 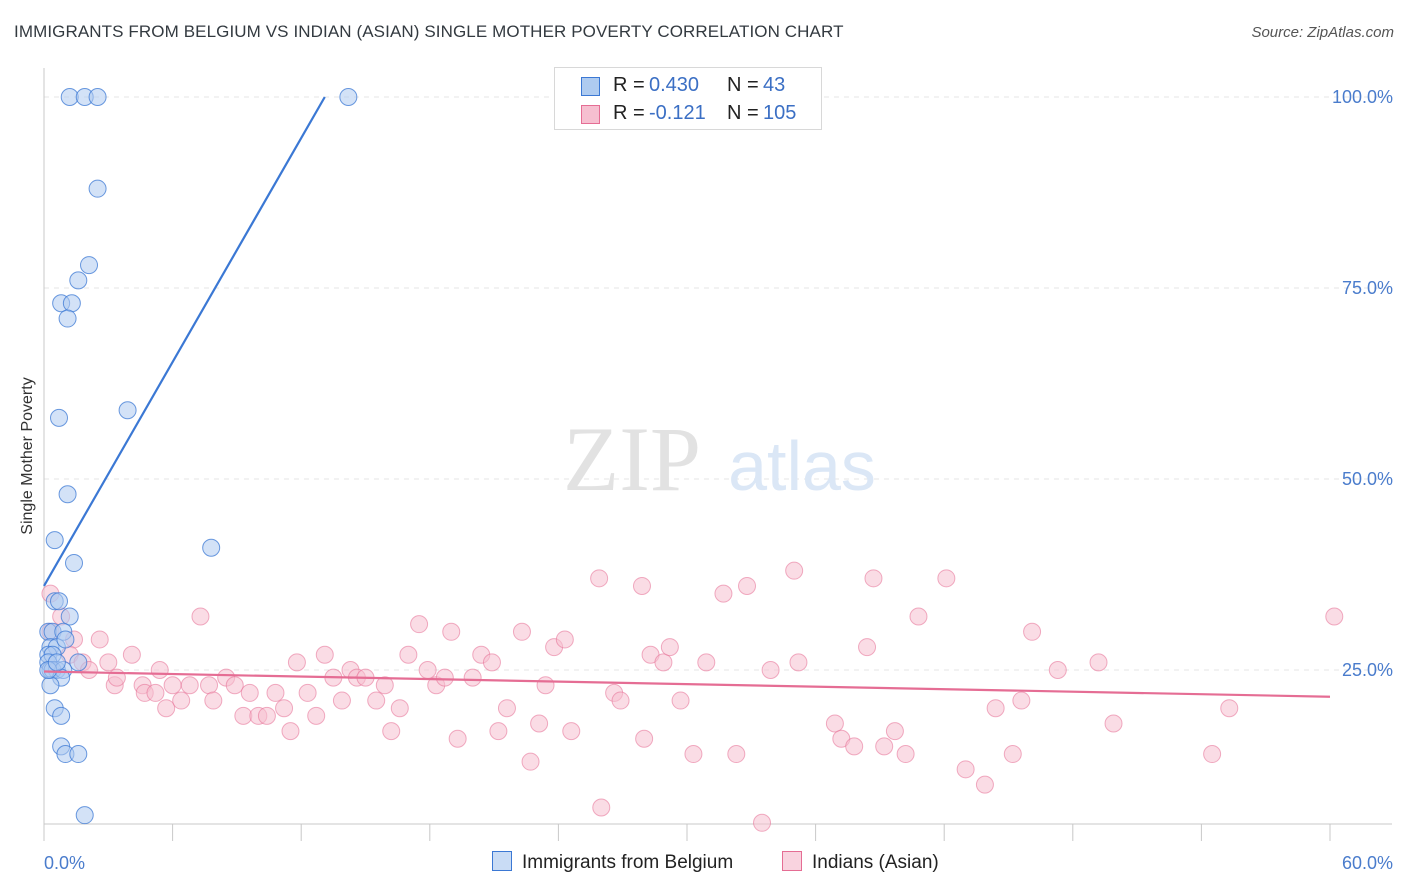 What do you see at coordinates (1367, 288) in the screenshot?
I see `y-tick-label: 75.0%` at bounding box center [1367, 288].